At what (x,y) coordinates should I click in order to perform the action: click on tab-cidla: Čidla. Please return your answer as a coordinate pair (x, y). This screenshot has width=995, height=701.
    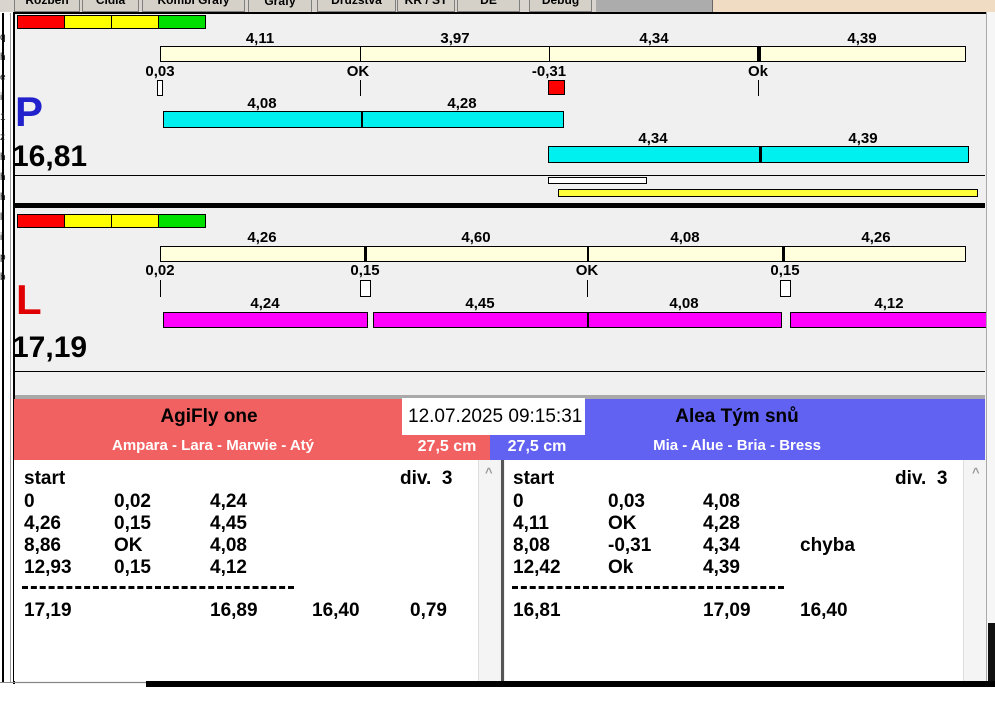
    Looking at the image, I should click on (110, 6).